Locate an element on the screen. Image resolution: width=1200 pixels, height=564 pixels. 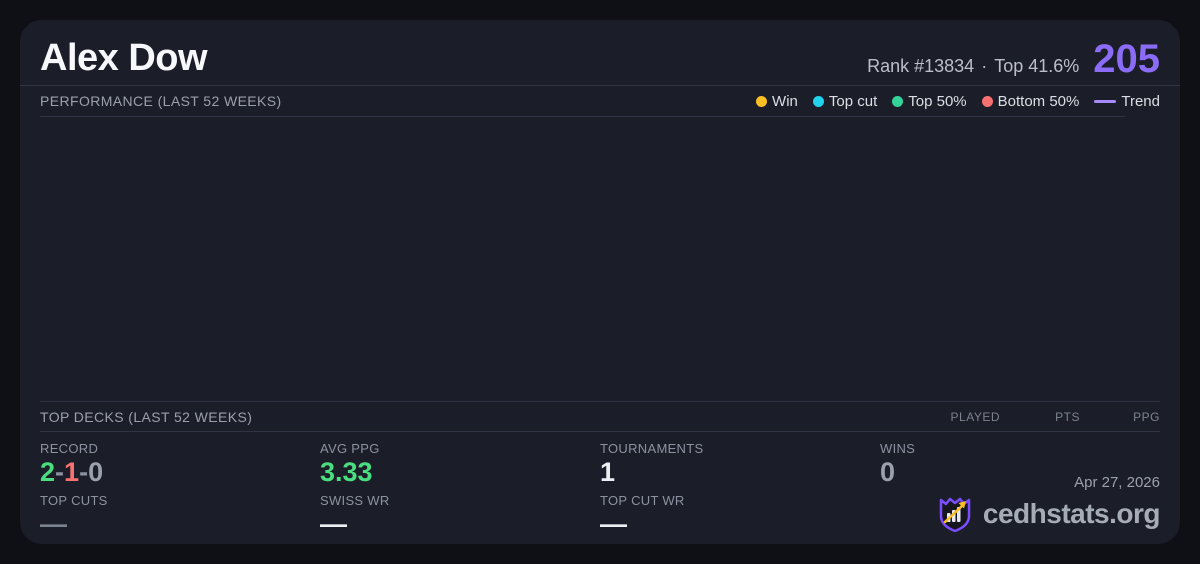
column-header-pts: PTS is located at coordinates (1067, 416).